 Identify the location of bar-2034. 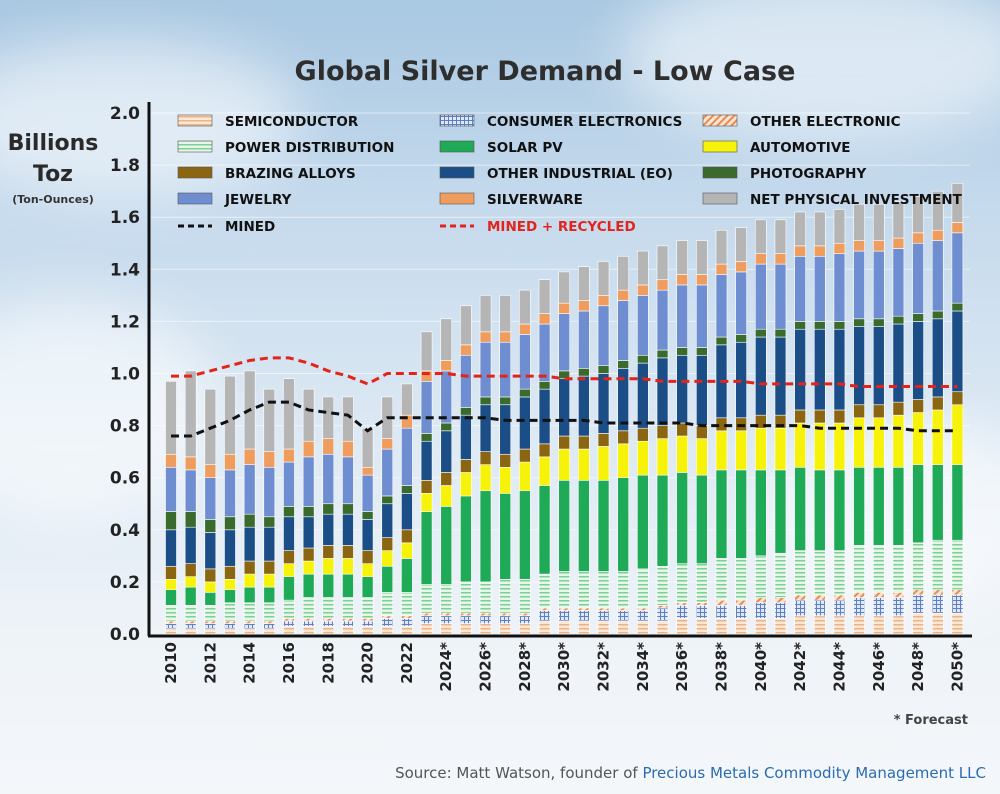
(643, 442).